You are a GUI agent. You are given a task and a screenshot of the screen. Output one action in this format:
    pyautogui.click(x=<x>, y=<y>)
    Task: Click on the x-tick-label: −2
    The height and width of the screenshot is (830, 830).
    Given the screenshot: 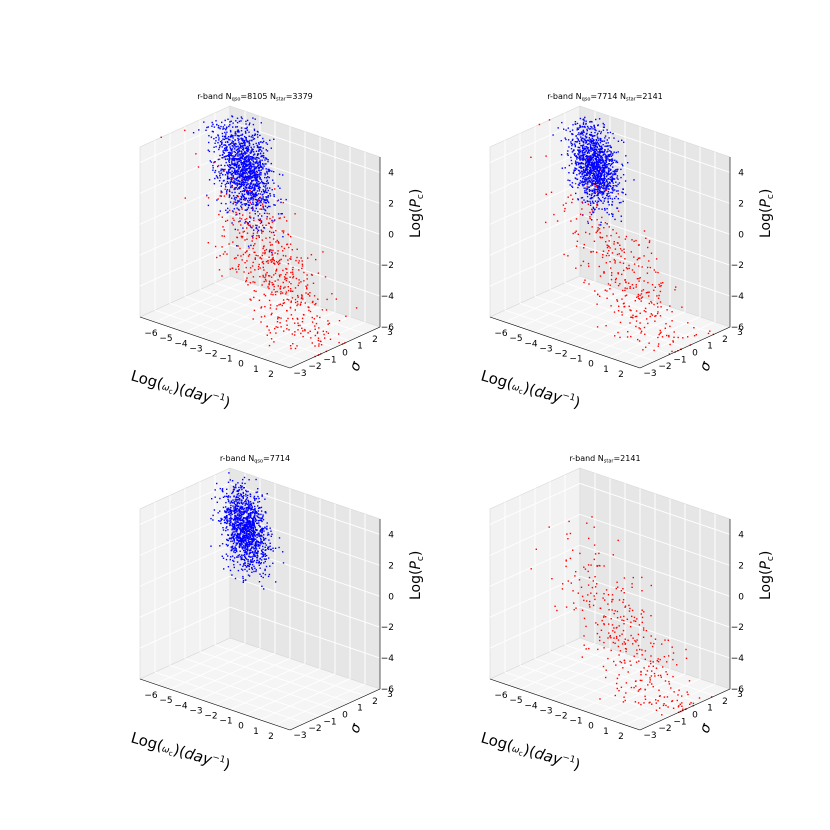 What is the action you would take?
    pyautogui.click(x=560, y=355)
    